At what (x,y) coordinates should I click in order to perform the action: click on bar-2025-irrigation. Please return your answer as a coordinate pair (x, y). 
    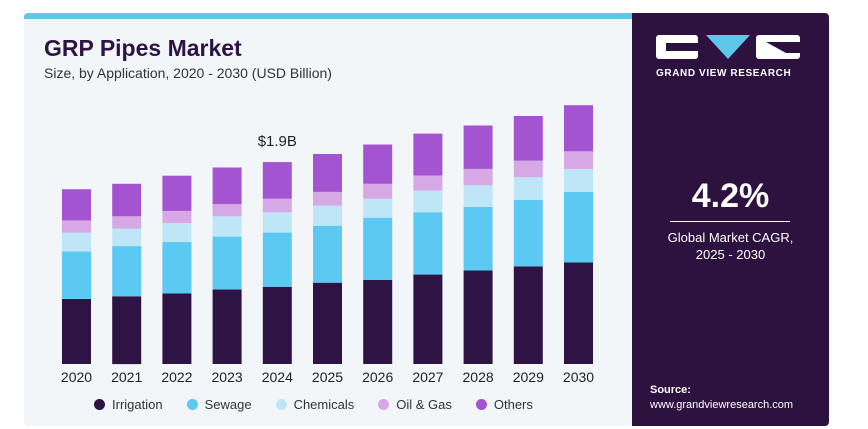
    Looking at the image, I should click on (327, 323).